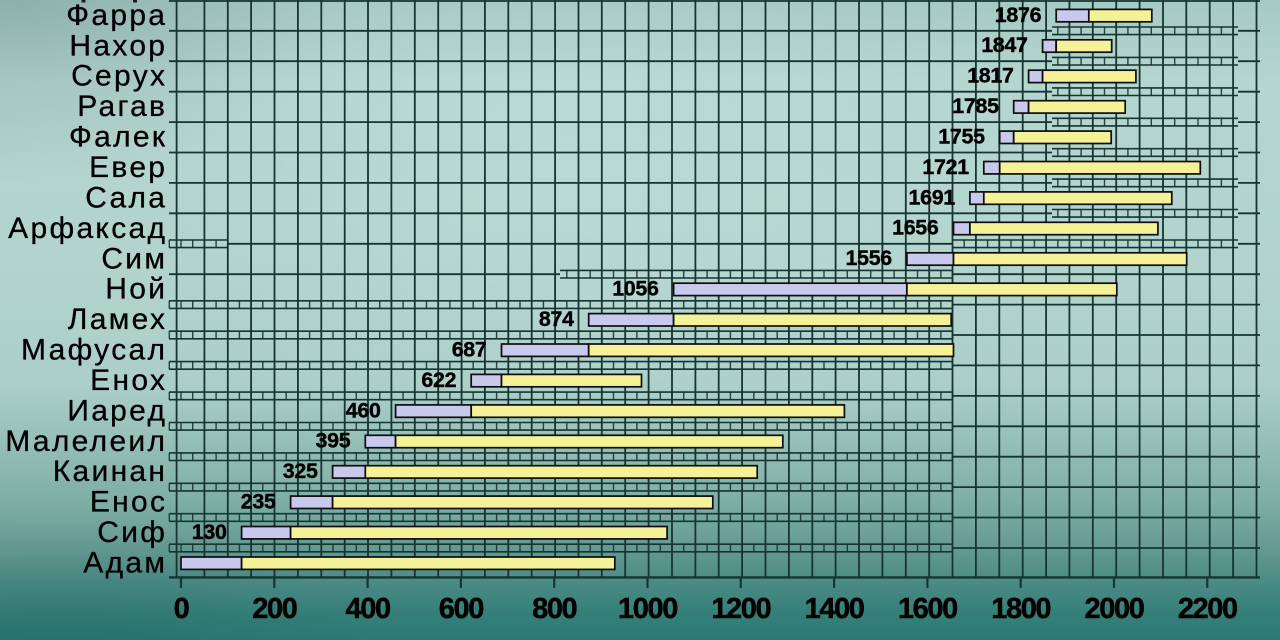 Image resolution: width=1280 pixels, height=640 pixels. Describe the element at coordinates (1114, 609) in the screenshot. I see `svg-text: 2000` at that location.